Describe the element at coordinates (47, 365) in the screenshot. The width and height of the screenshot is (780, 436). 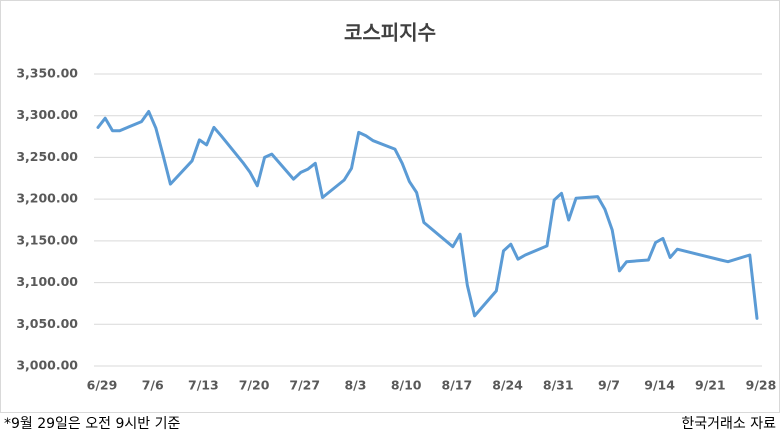
I see `y-tick-label: 3,000.00` at that location.